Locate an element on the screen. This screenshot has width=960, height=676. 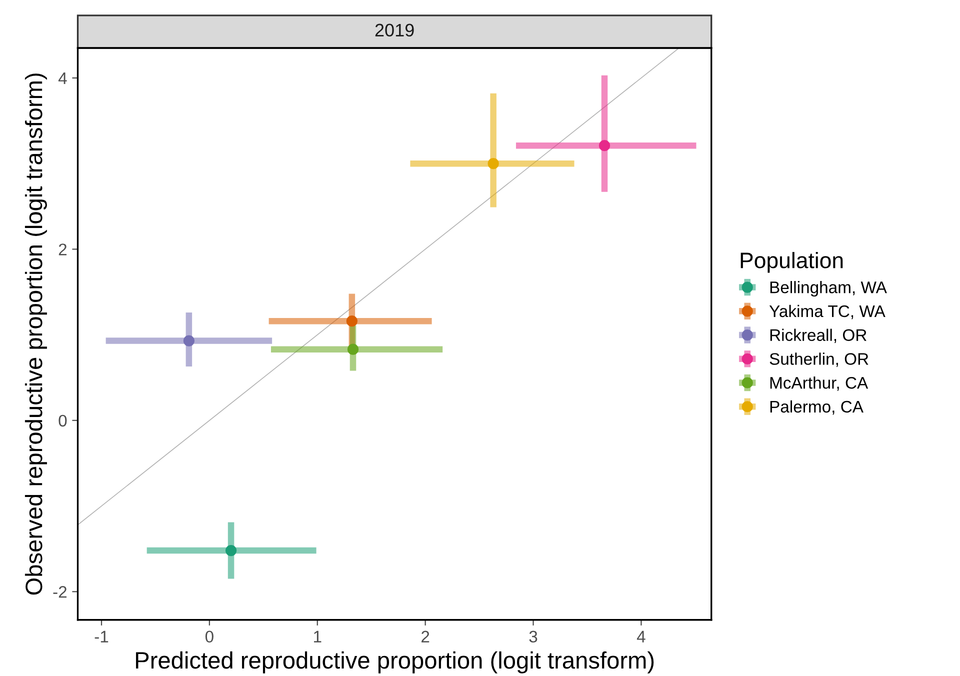
x-axis-title: Predicted reproductive proportion (logit transform) is located at coordinates (395, 662).